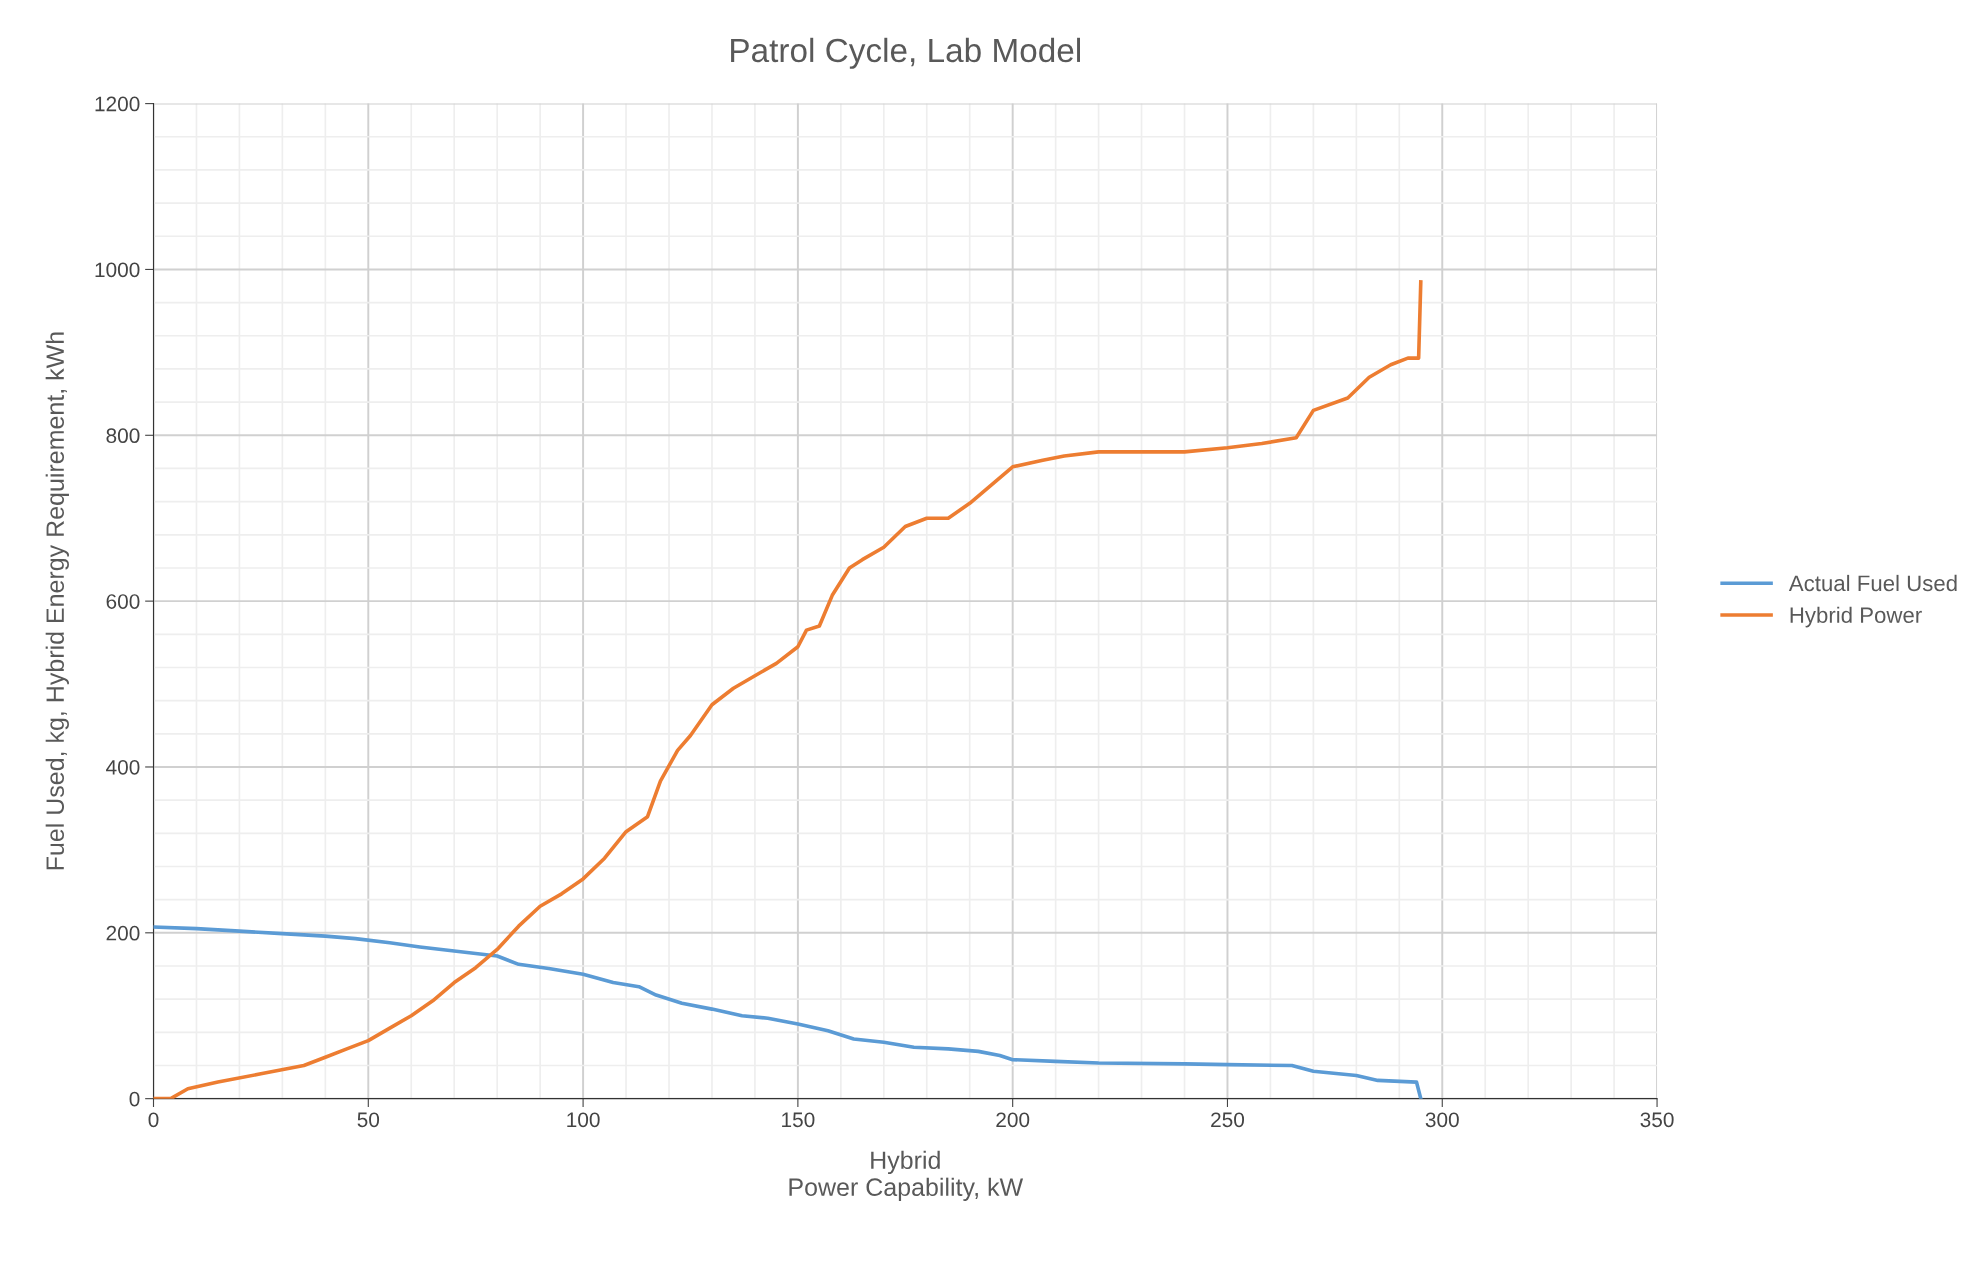 Image resolution: width=1968 pixels, height=1279 pixels. I want to click on y-tick-label: 600, so click(123, 601).